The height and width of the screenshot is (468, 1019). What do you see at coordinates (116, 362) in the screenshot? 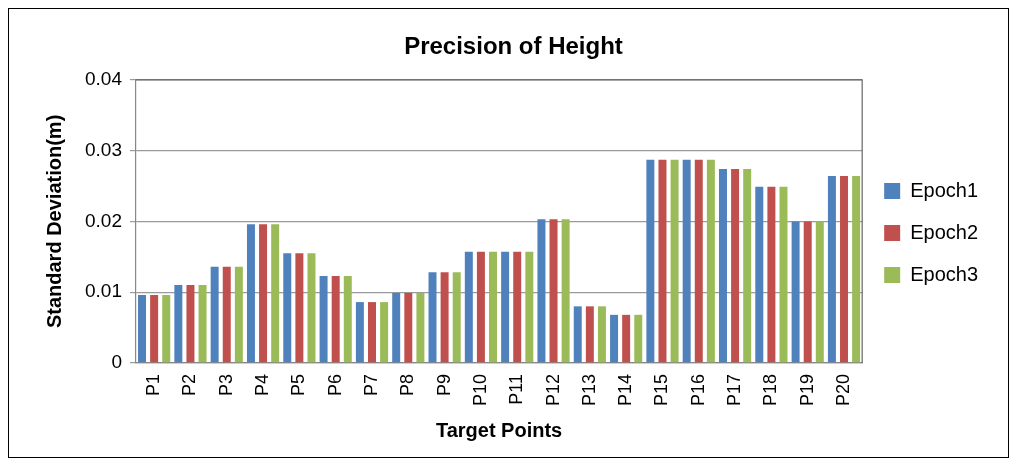
I see `y-tick-label: 0` at bounding box center [116, 362].